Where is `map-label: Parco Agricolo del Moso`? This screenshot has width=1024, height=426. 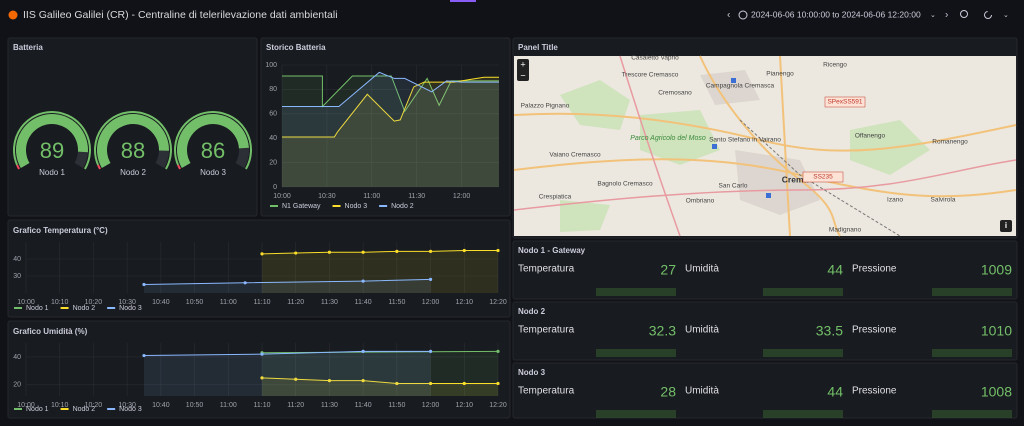 map-label: Parco Agricolo del Moso is located at coordinates (668, 138).